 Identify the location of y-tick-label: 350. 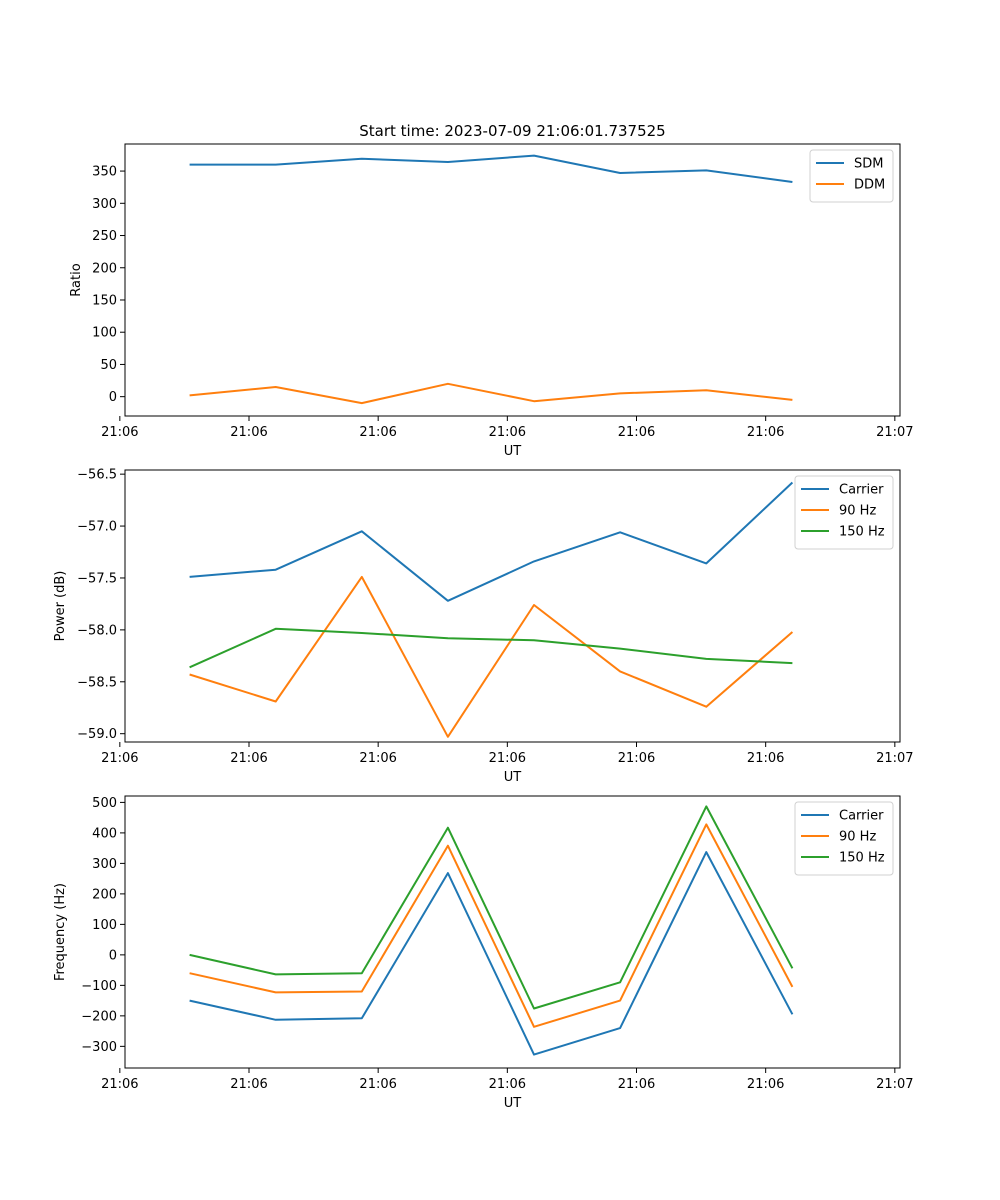
(104, 172).